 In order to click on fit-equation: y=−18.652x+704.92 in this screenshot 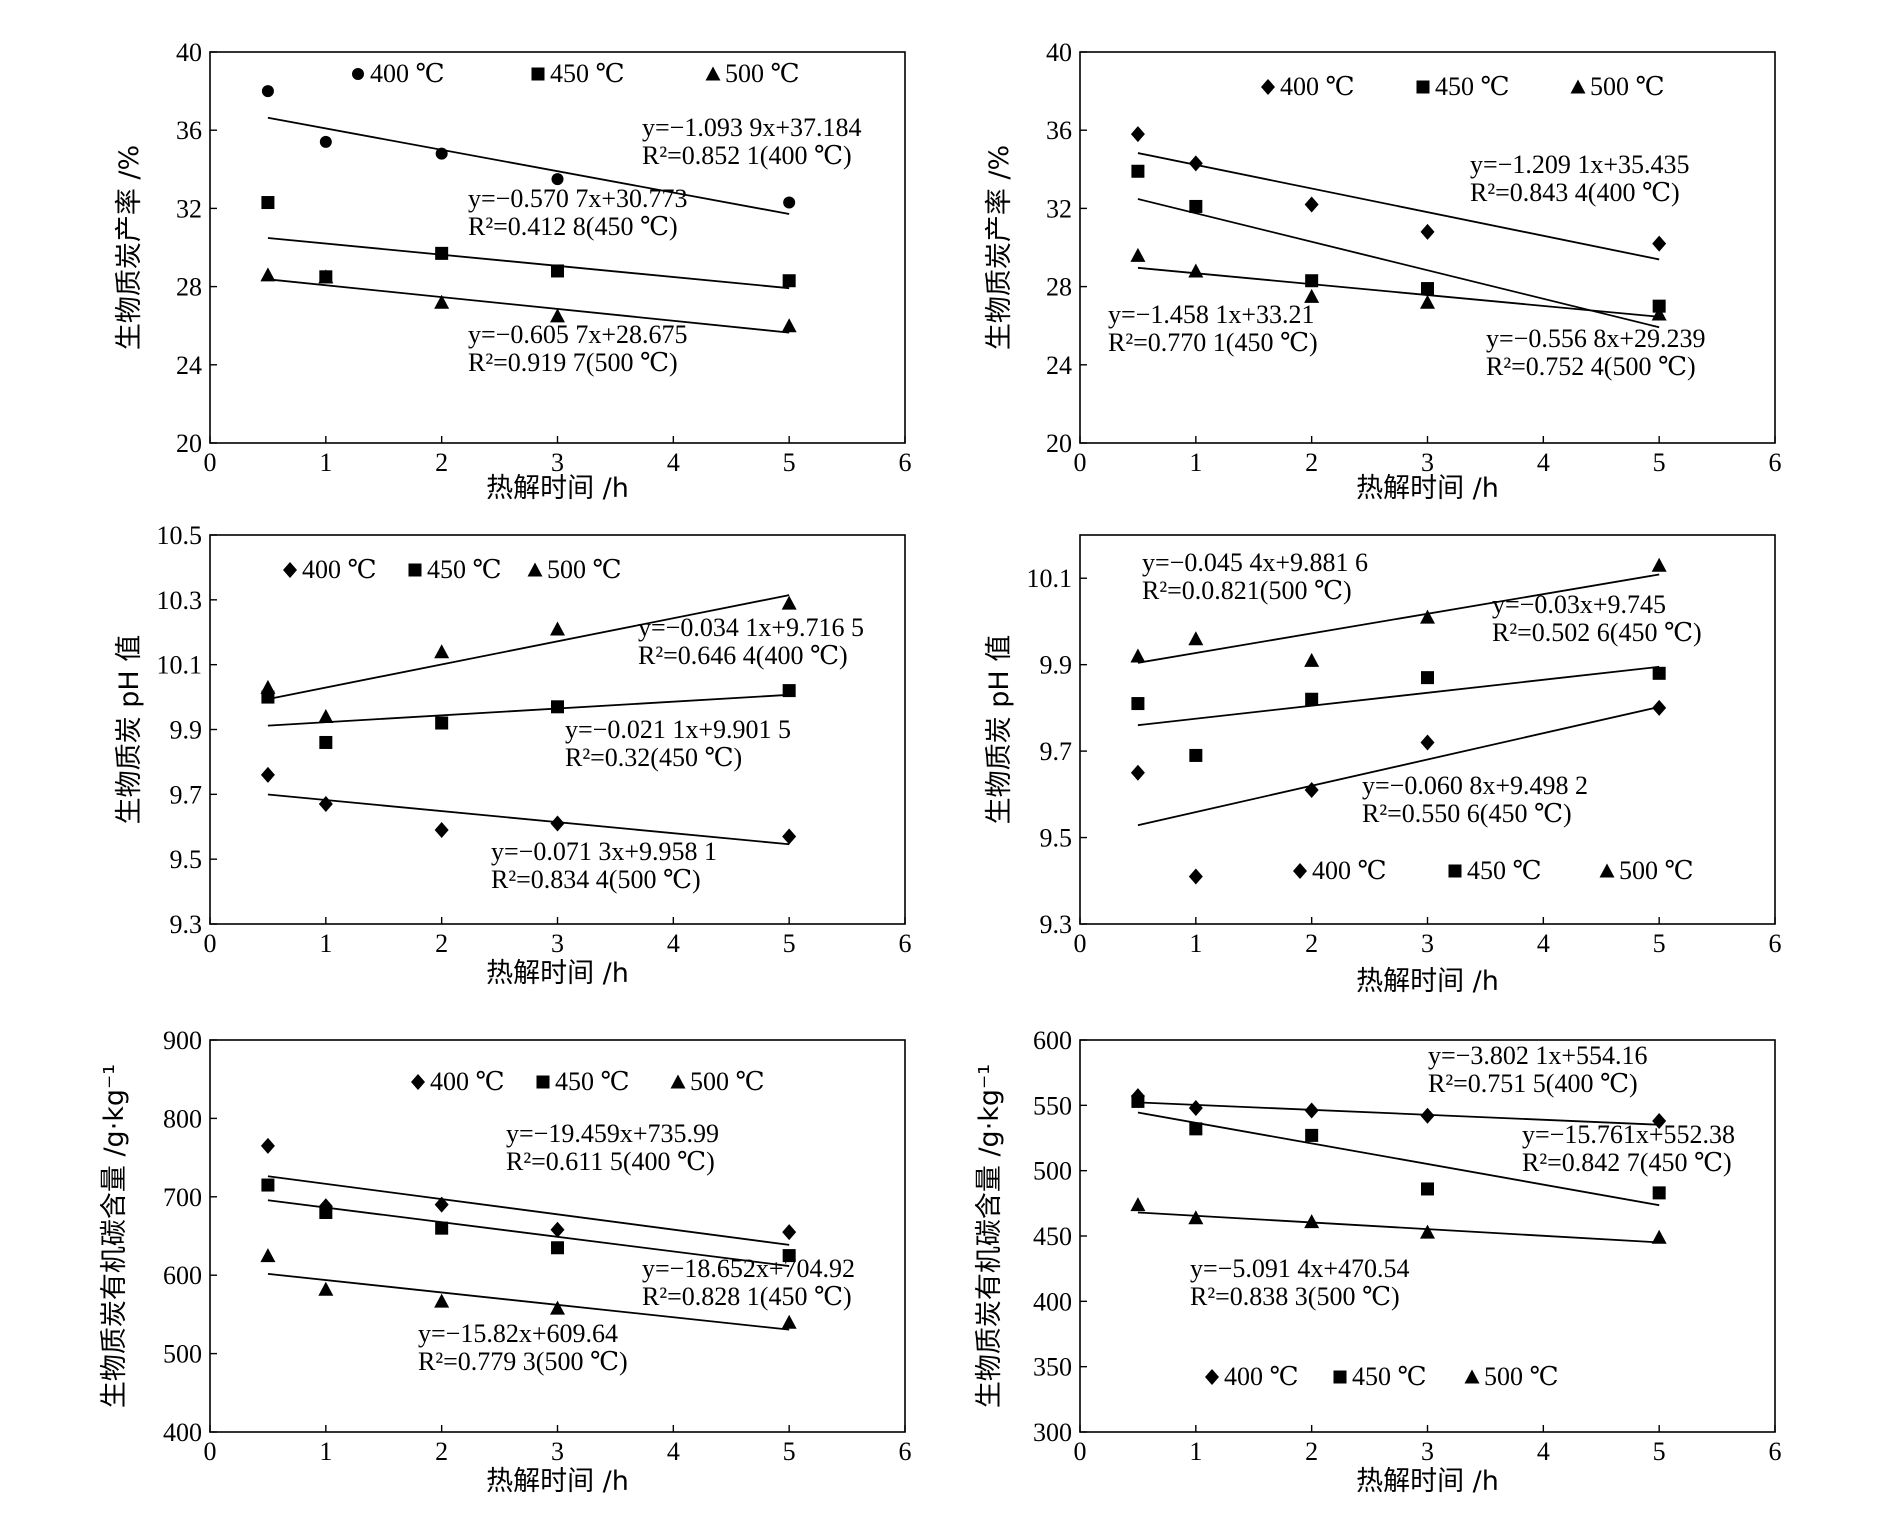, I will do `click(748, 1268)`.